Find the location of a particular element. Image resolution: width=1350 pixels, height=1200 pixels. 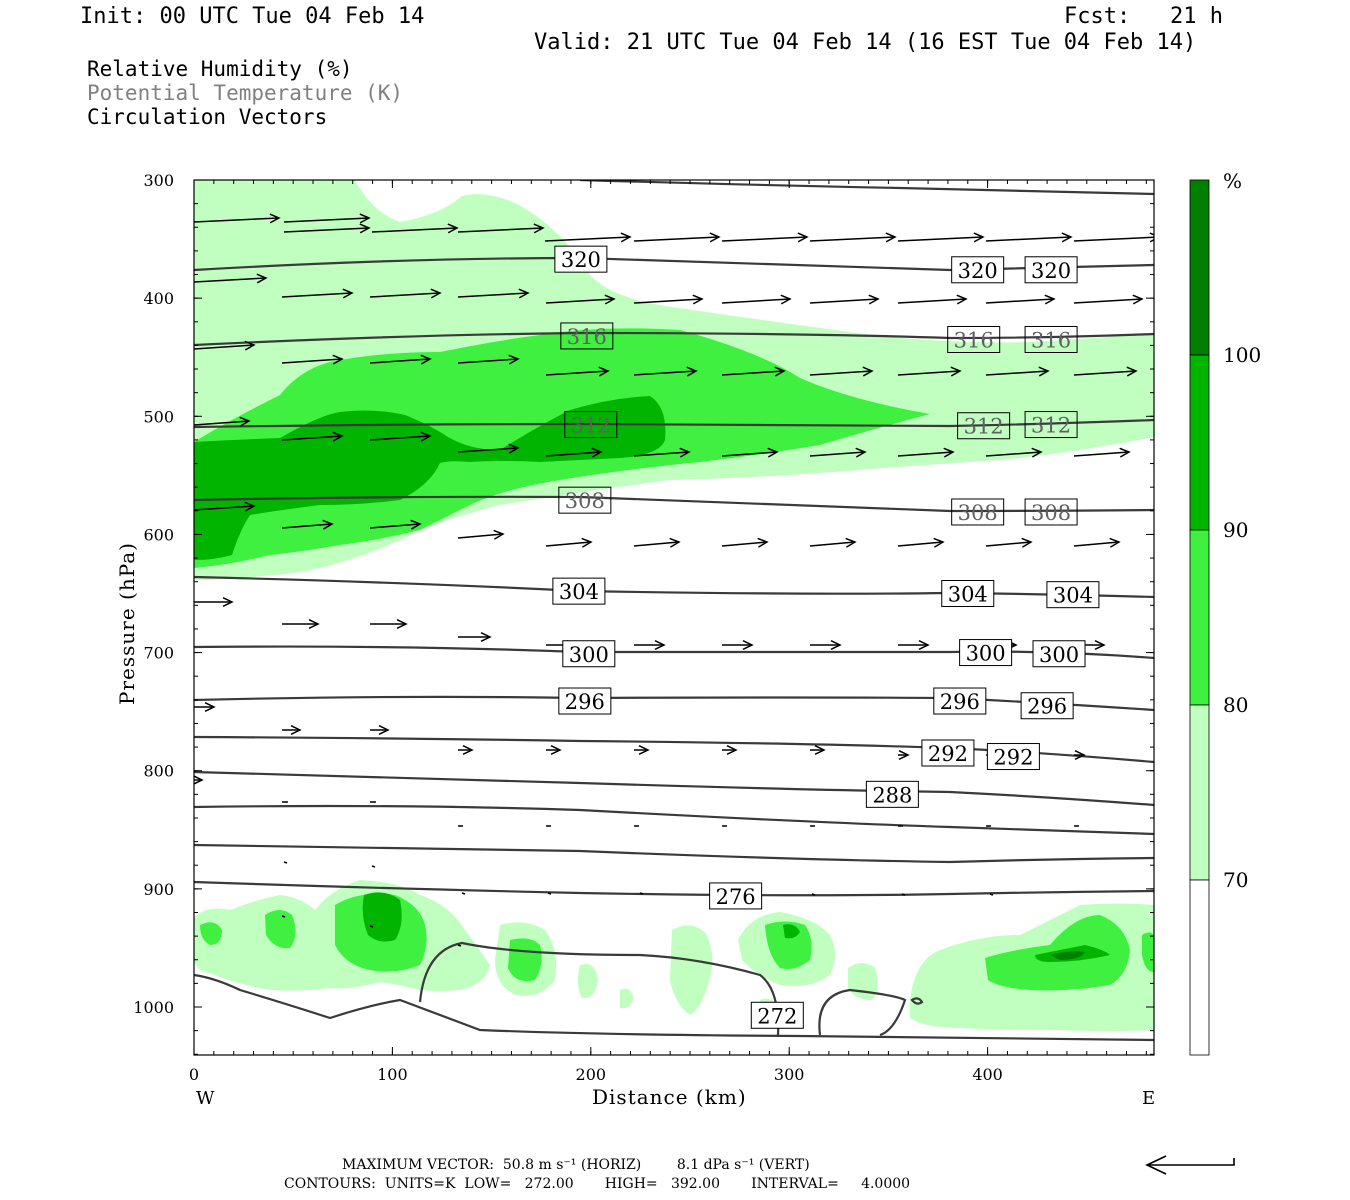

y-tick-label: 600 is located at coordinates (158, 534).